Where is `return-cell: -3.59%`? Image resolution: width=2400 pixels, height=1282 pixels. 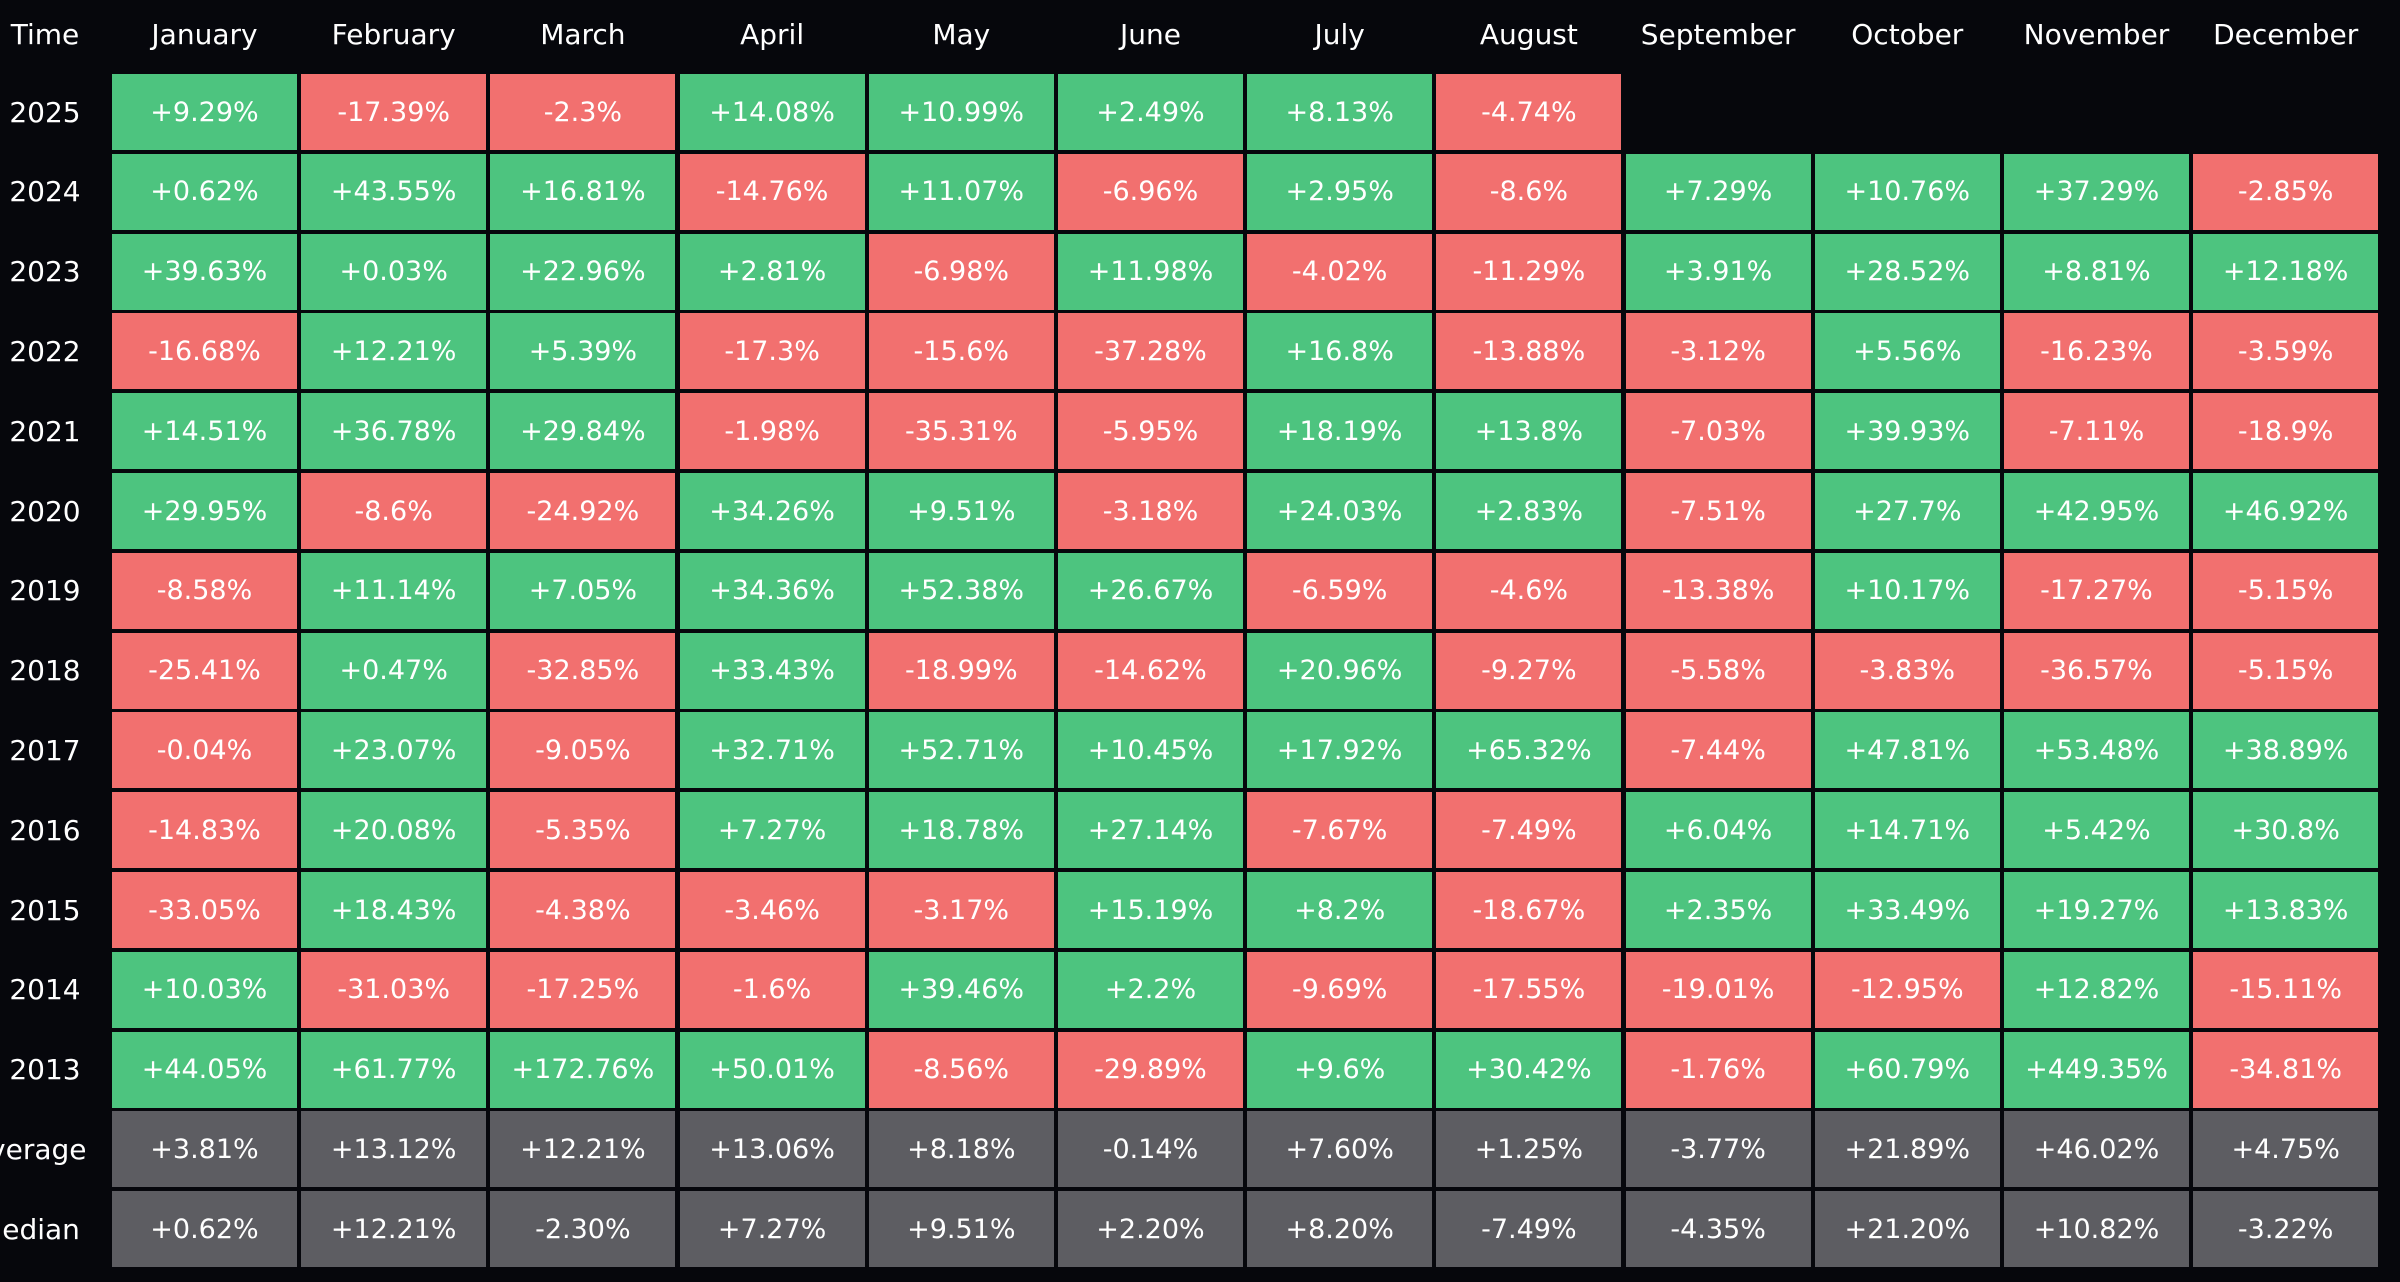 return-cell: -3.59% is located at coordinates (2286, 351).